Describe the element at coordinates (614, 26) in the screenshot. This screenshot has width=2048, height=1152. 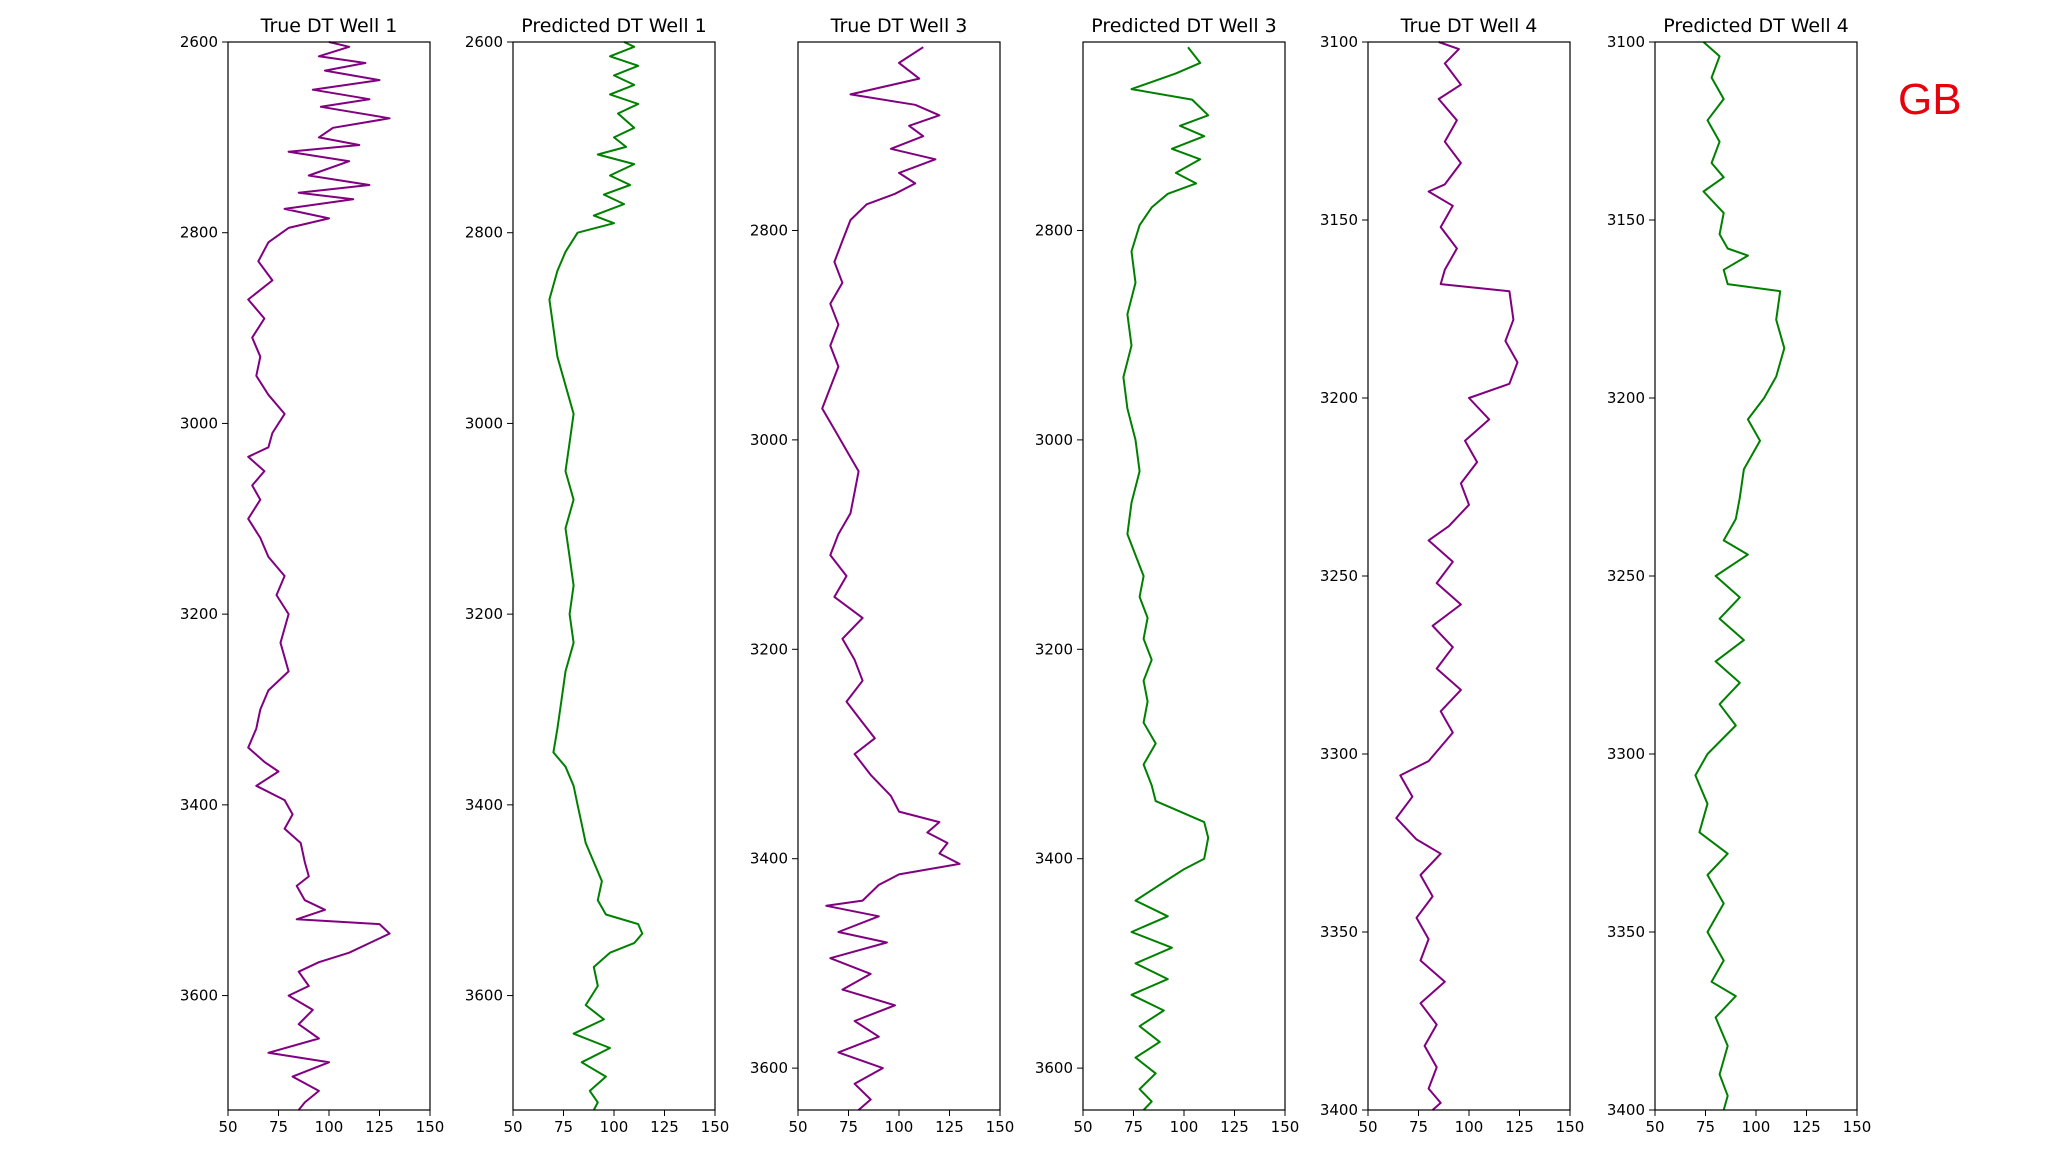
I see `panel-title: Predicted DT Well 1` at that location.